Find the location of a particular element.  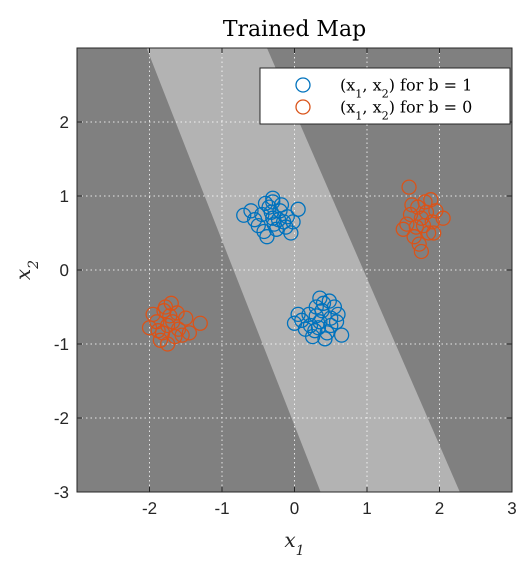

x-tick-label: 3 is located at coordinates (512, 508).